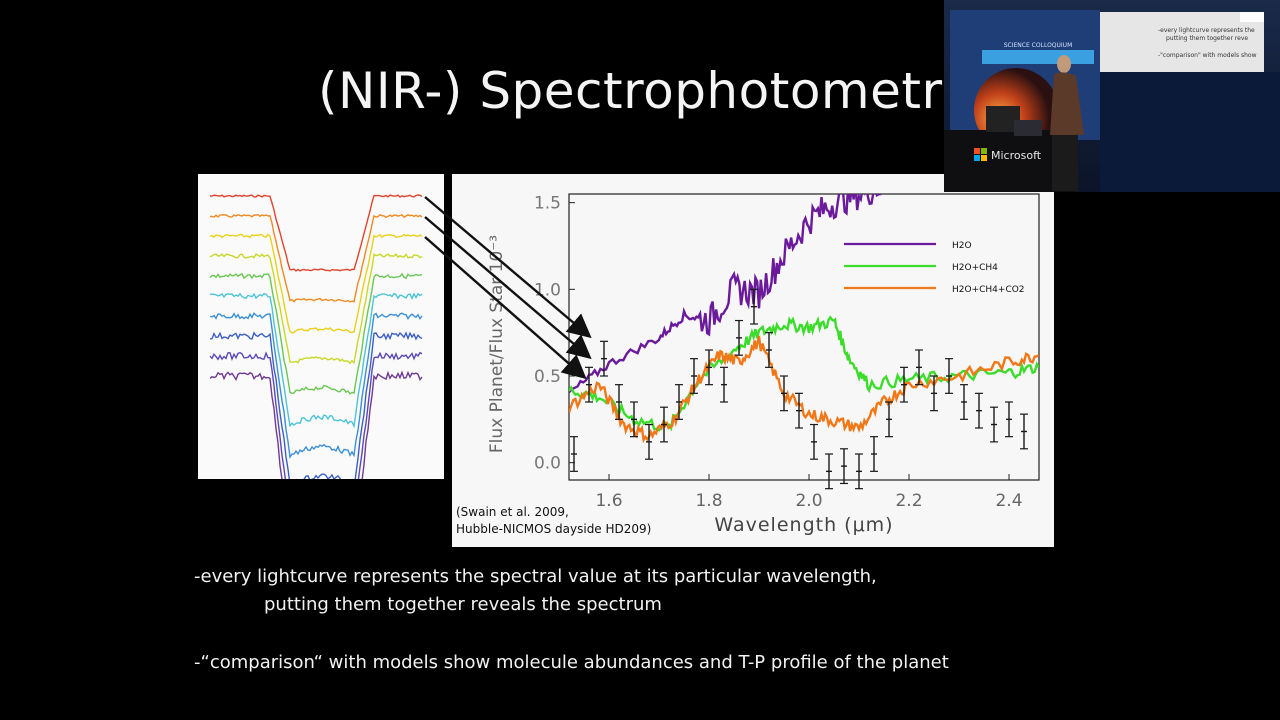 This screenshot has width=1280, height=720. Describe the element at coordinates (1008, 501) in the screenshot. I see `x-tick-label: 2.4` at that location.